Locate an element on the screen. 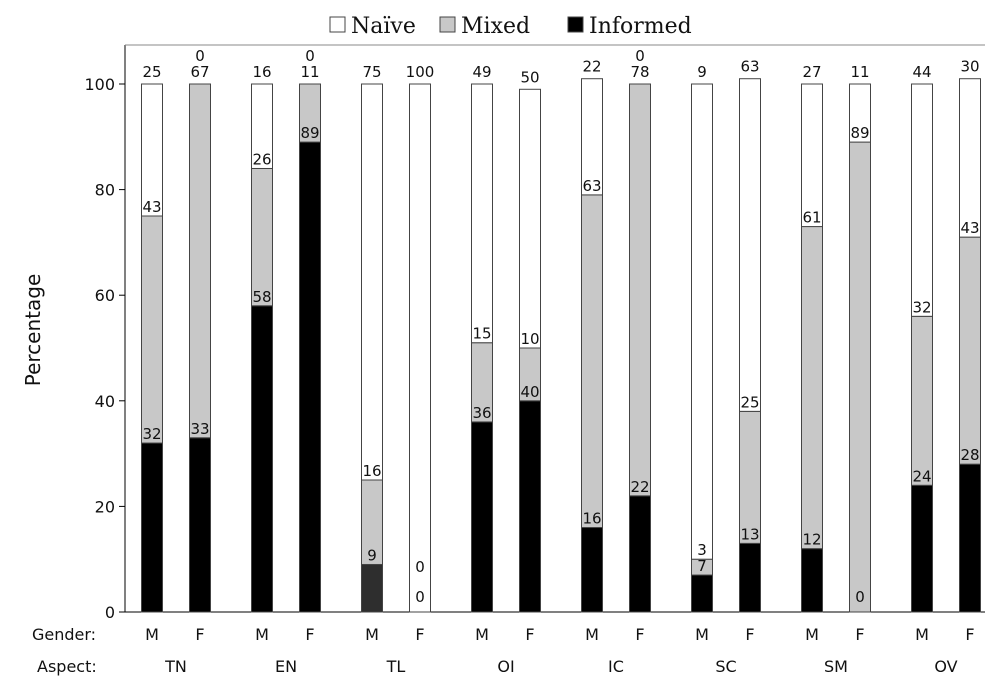  naive-value-label: 50 is located at coordinates (529, 77).